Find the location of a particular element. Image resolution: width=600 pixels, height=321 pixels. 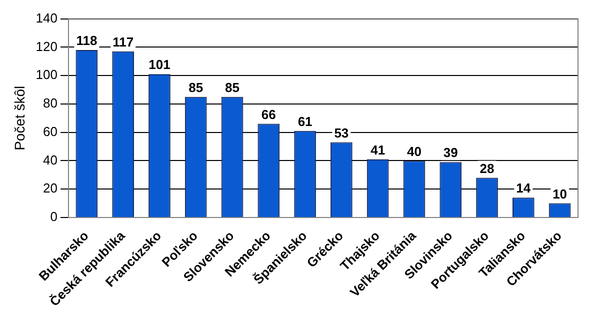

data-label: 40 is located at coordinates (414, 151).